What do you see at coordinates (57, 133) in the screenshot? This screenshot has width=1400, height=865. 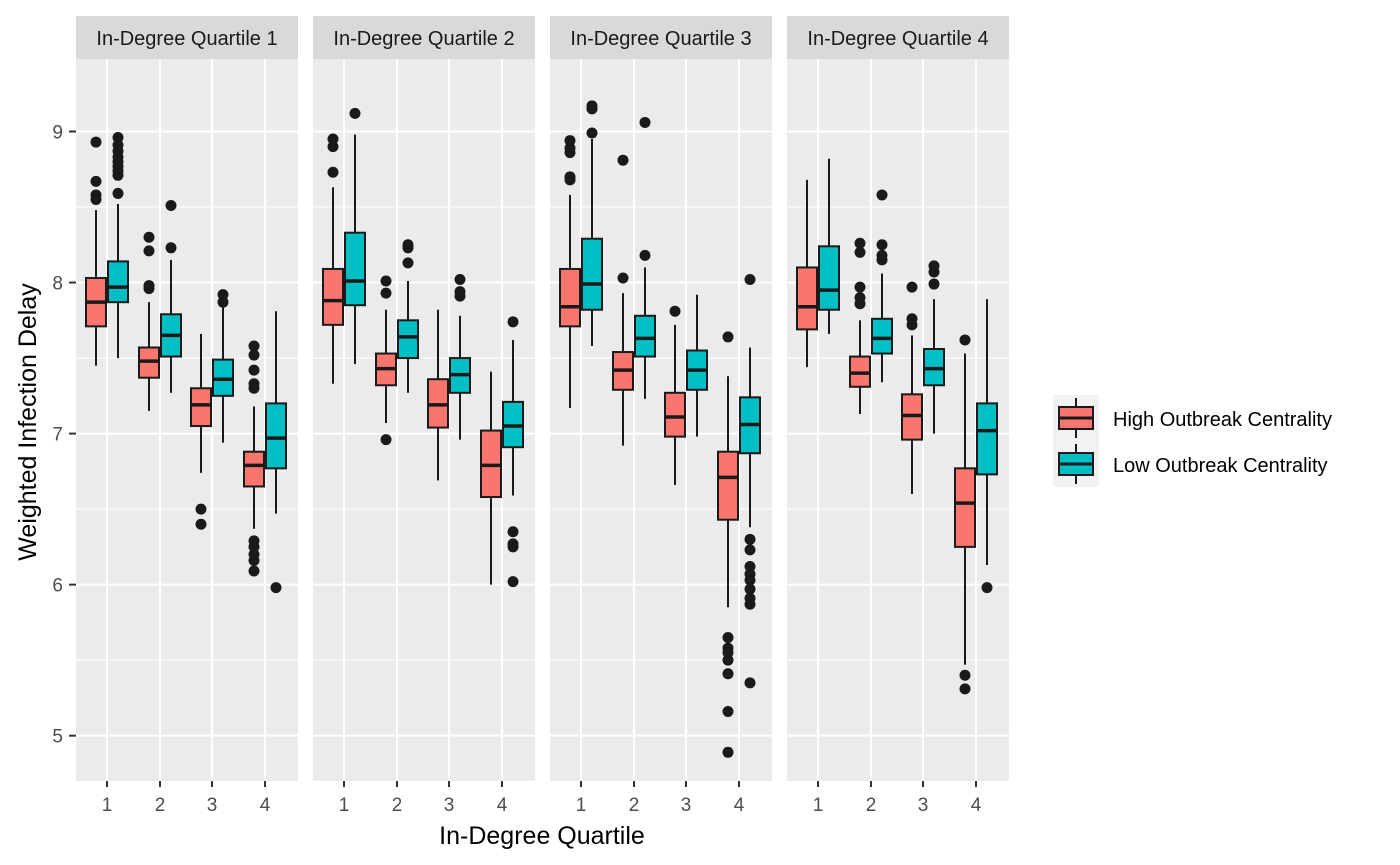 I see `y-tick-label: 9` at bounding box center [57, 133].